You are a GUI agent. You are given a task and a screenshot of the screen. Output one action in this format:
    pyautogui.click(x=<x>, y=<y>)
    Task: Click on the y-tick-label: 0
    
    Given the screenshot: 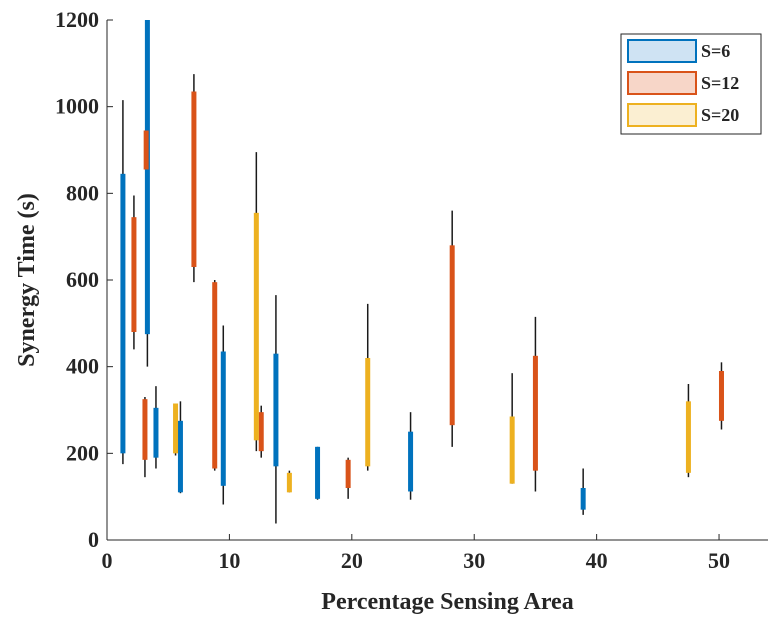 What is the action you would take?
    pyautogui.click(x=93, y=539)
    